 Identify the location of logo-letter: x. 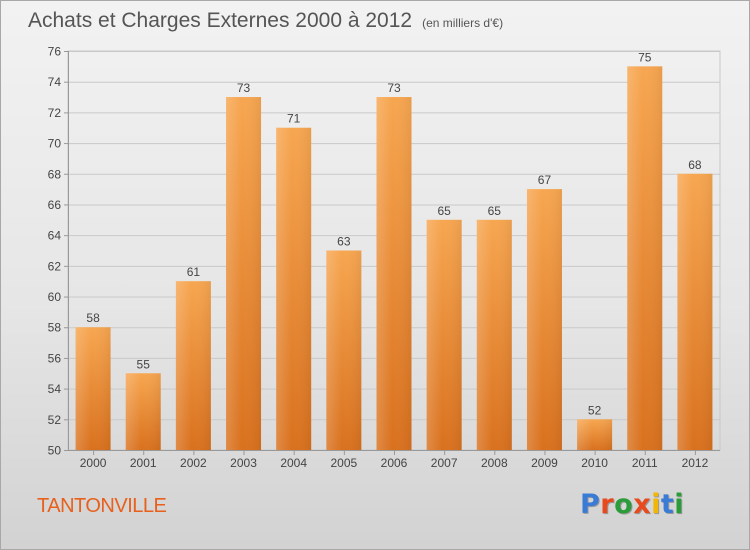
(642, 504).